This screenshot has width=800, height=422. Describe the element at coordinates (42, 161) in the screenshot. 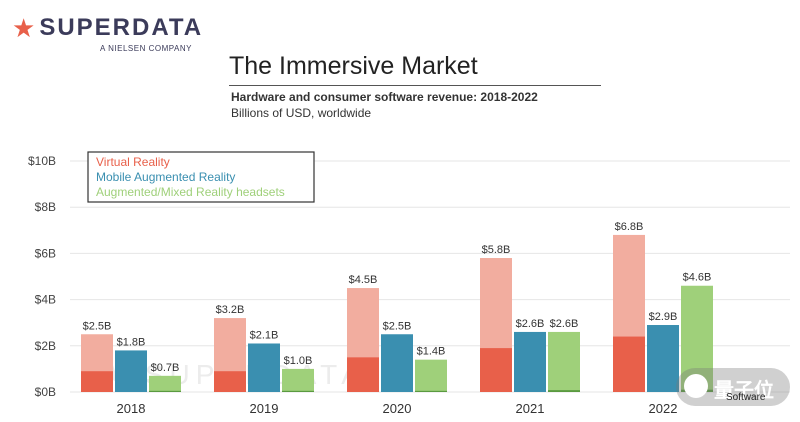

I see `y-tick-label: $10B` at that location.